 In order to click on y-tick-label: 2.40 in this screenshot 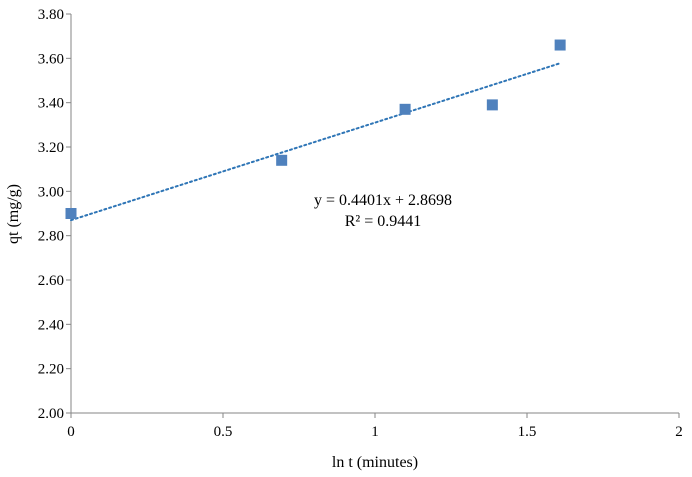, I will do `click(51, 325)`.